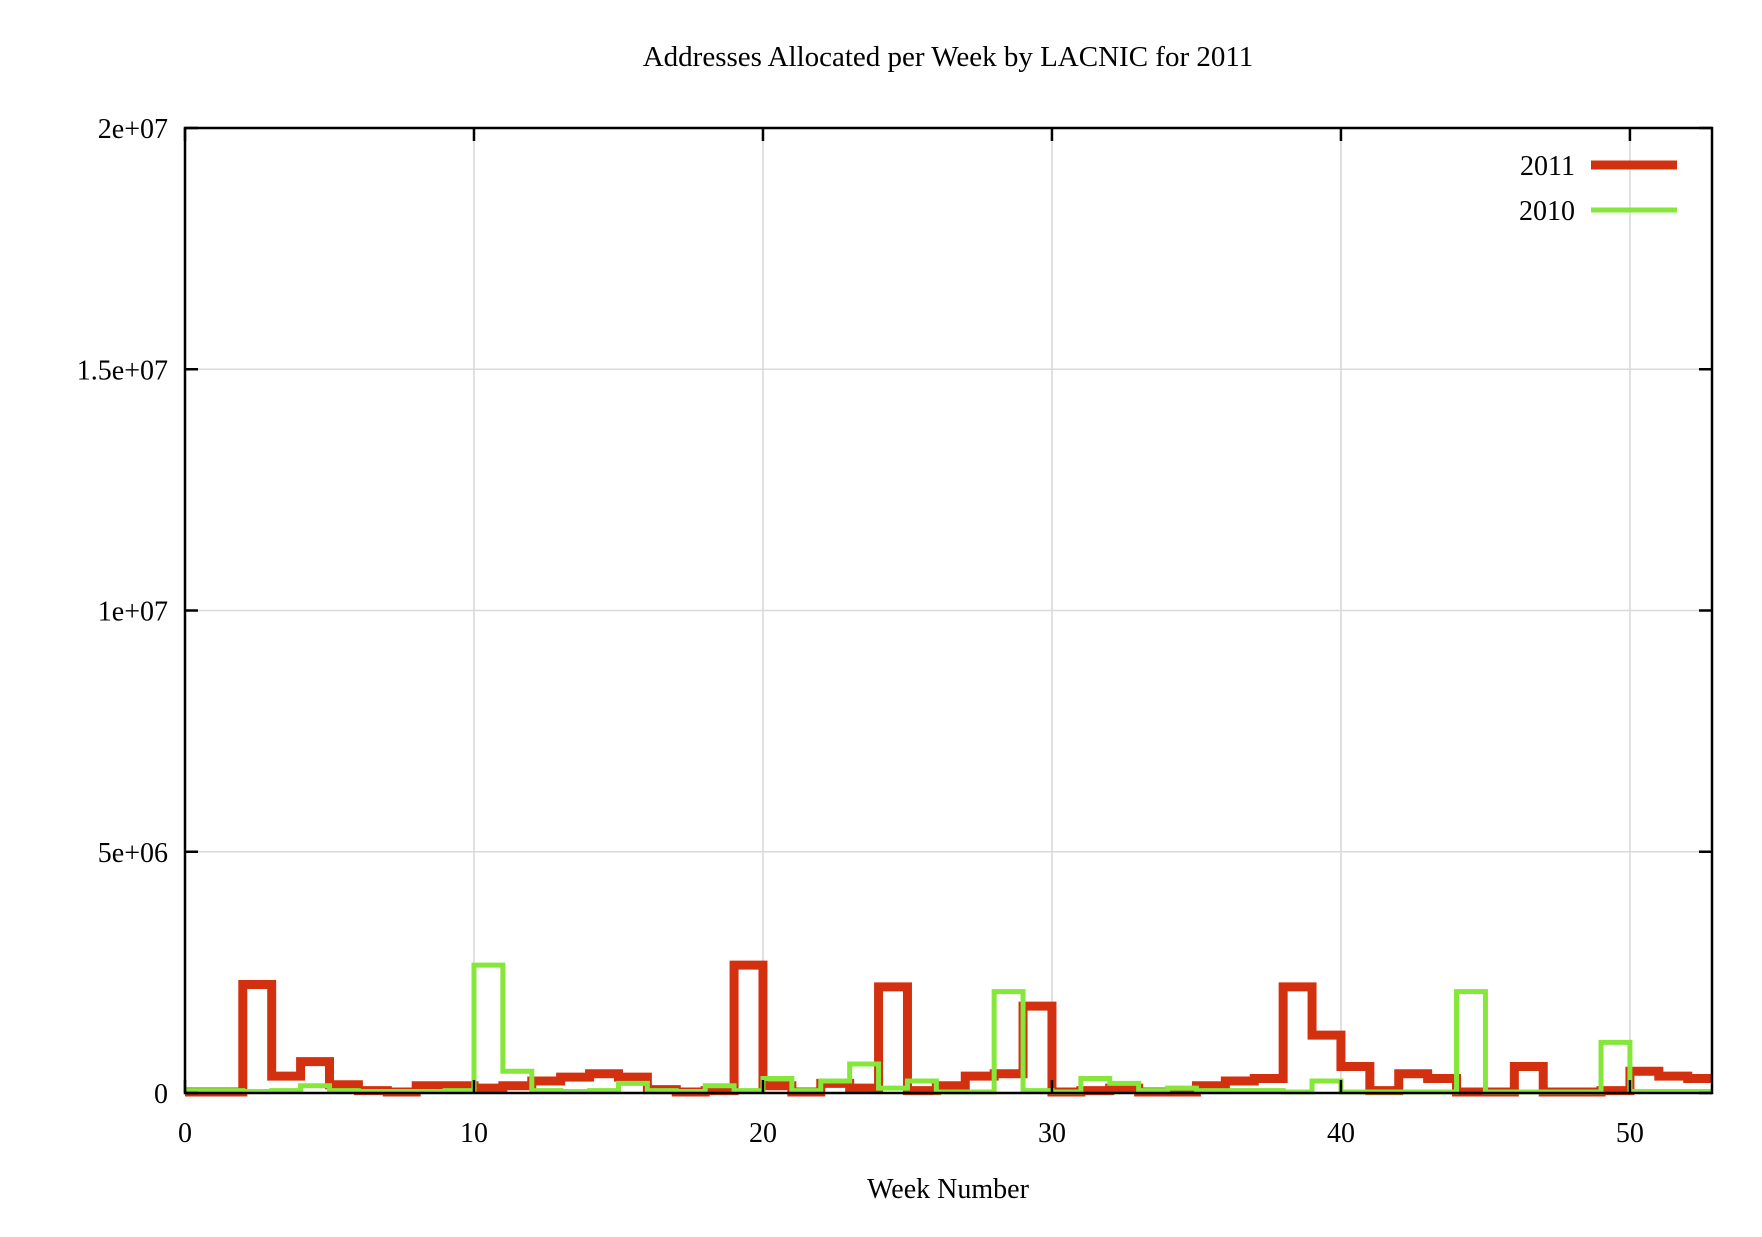 The height and width of the screenshot is (1237, 1762). I want to click on x-tick-label: 50, so click(1630, 1133).